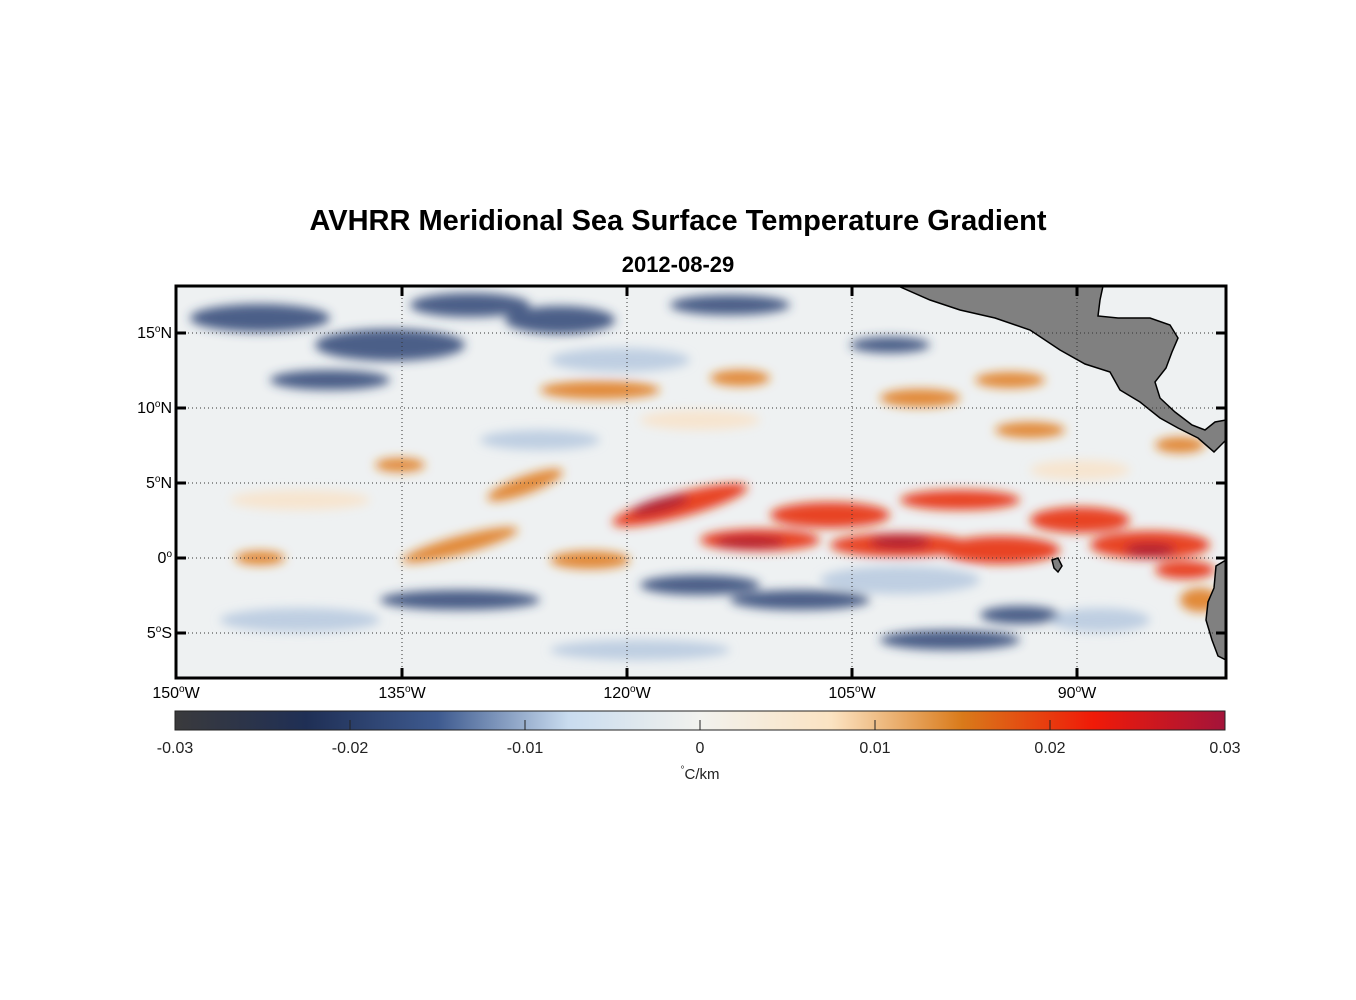  Describe the element at coordinates (350, 748) in the screenshot. I see `colorbar-label-neg-0-02: -0.02` at that location.